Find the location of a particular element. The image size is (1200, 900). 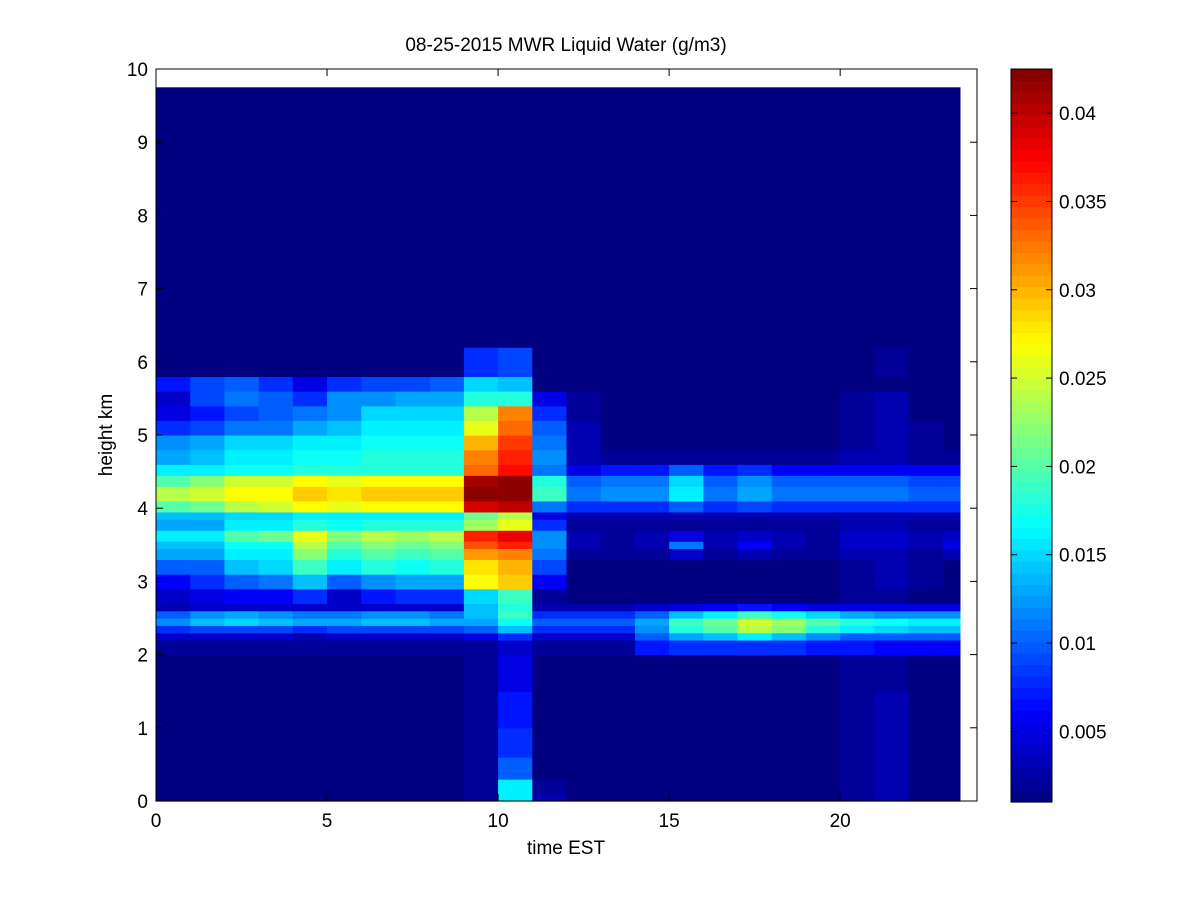

y-tick-label: 8 is located at coordinates (142, 216).